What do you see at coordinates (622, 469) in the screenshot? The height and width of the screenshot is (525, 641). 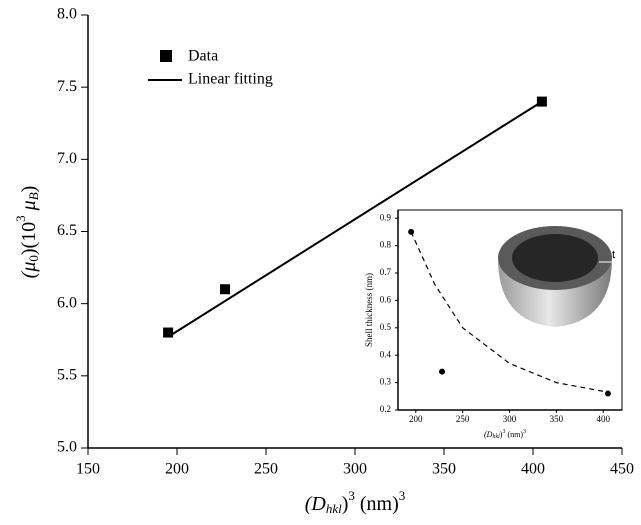 I see `x-tick-label: 450` at bounding box center [622, 469].